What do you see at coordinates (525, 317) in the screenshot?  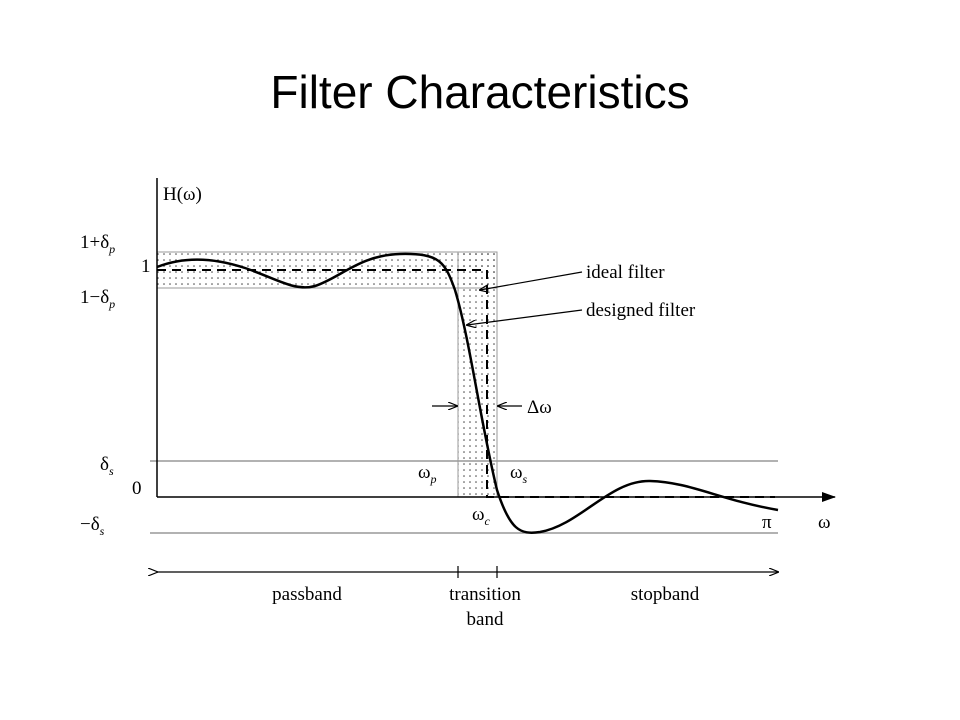 I see `designed-pointer` at bounding box center [525, 317].